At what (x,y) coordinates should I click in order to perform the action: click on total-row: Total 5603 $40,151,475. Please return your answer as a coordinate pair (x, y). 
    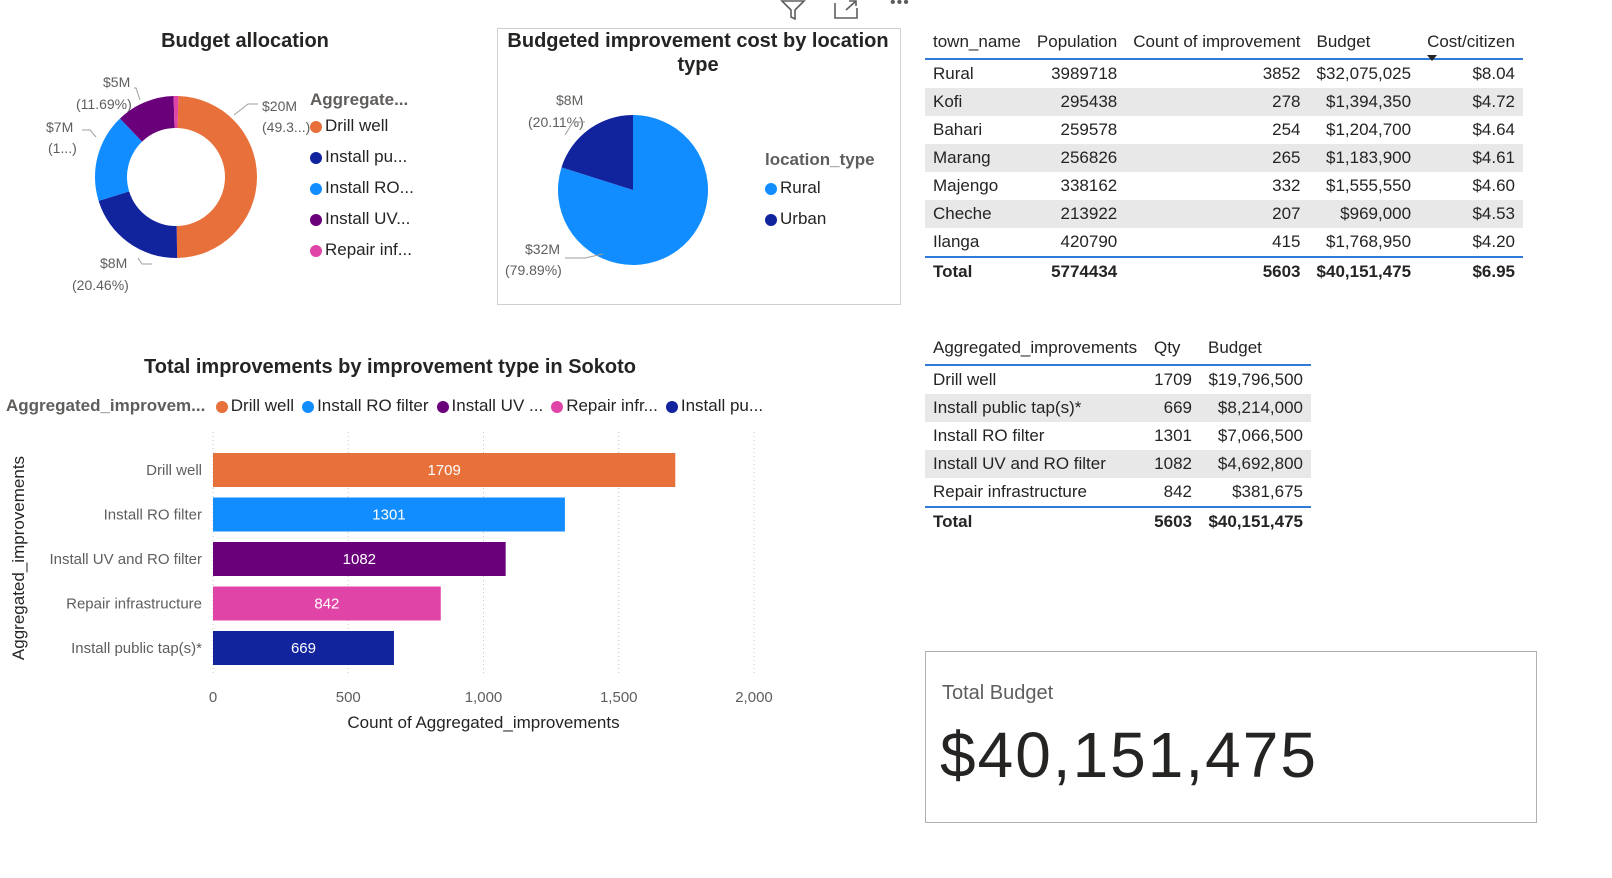
    Looking at the image, I should click on (1118, 521).